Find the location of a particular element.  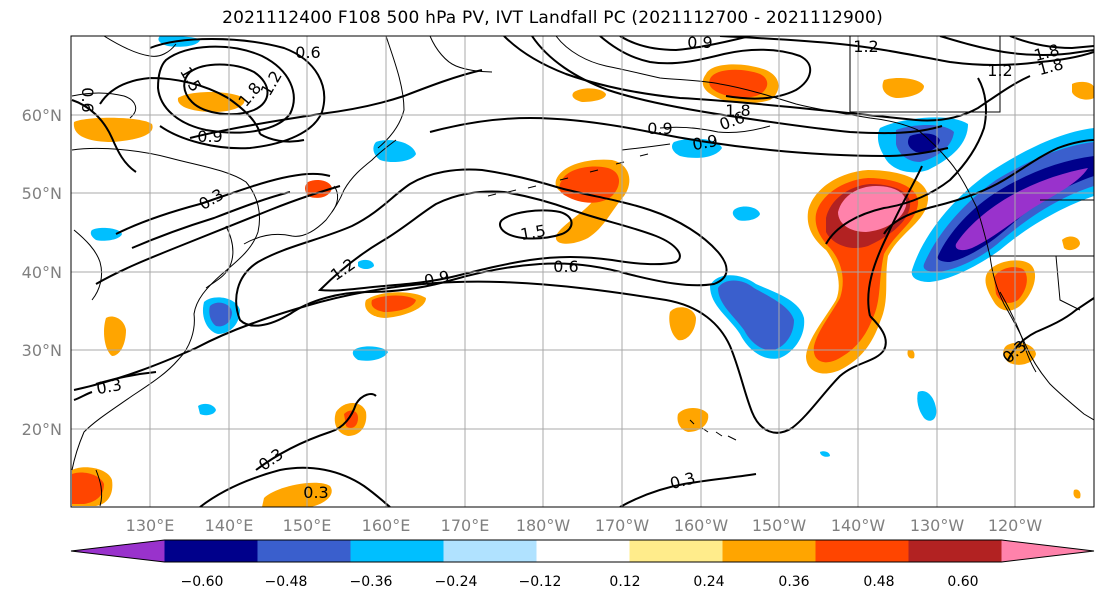

colorbar is located at coordinates (582, 551).